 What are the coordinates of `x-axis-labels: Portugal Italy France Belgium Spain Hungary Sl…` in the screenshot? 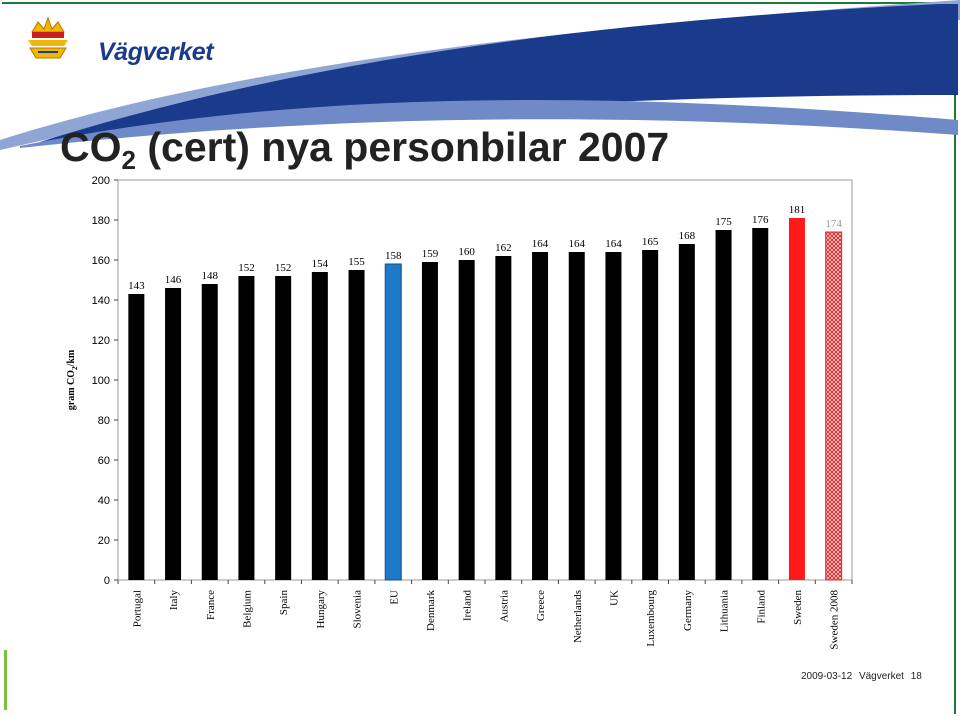 It's located at (485, 615).